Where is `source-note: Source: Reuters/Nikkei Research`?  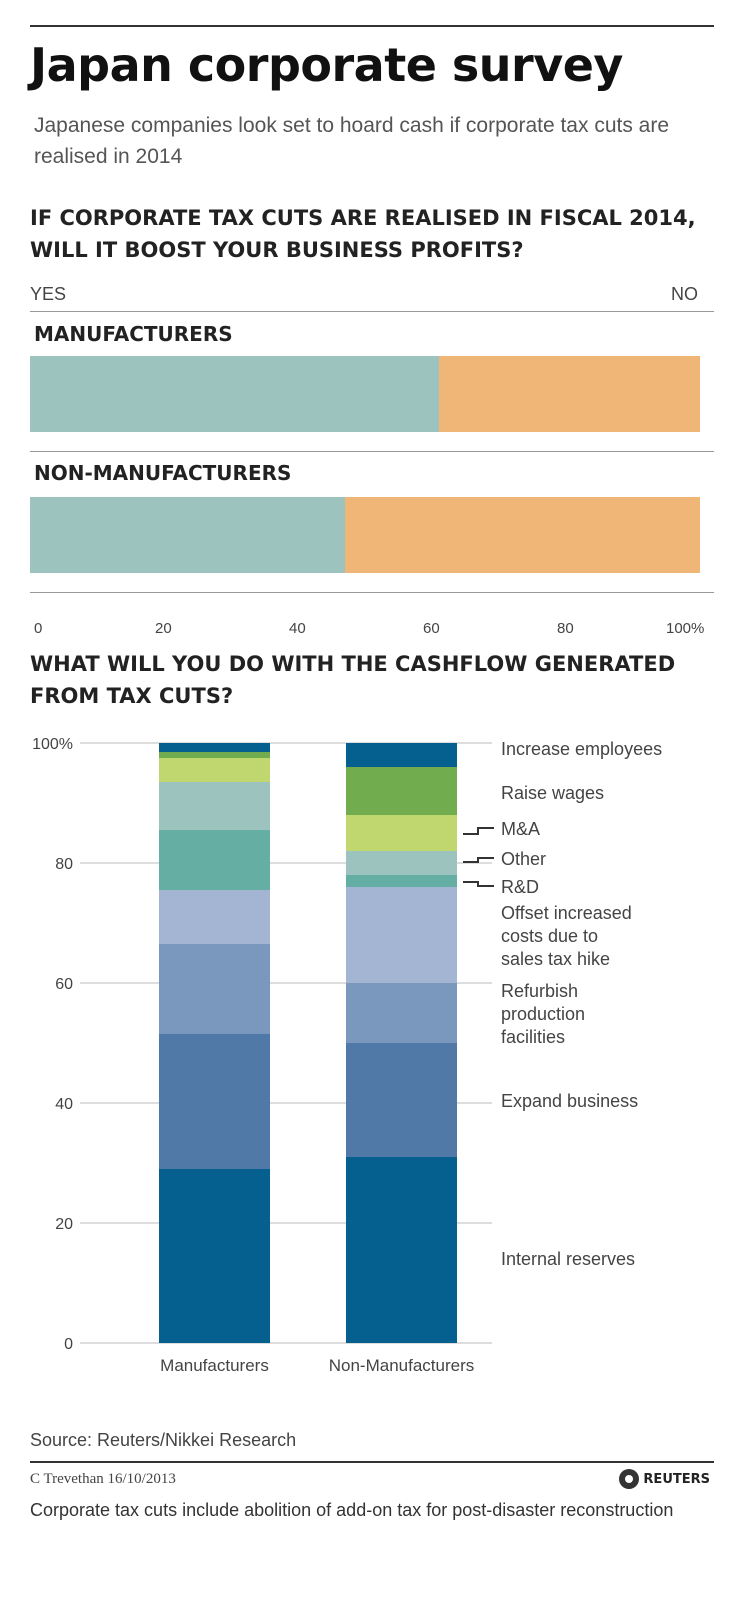 source-note: Source: Reuters/Nikkei Research is located at coordinates (163, 1440).